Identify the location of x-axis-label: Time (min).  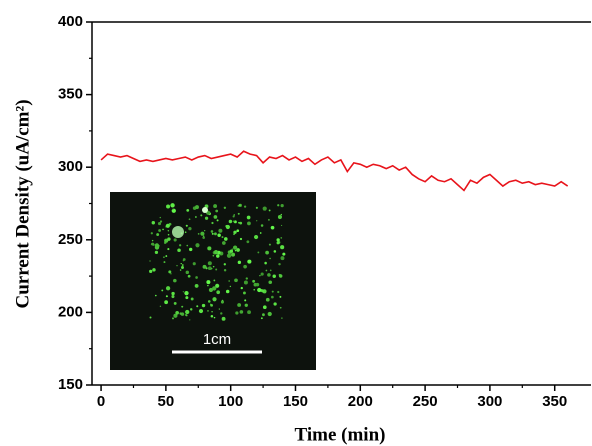
(340, 434).